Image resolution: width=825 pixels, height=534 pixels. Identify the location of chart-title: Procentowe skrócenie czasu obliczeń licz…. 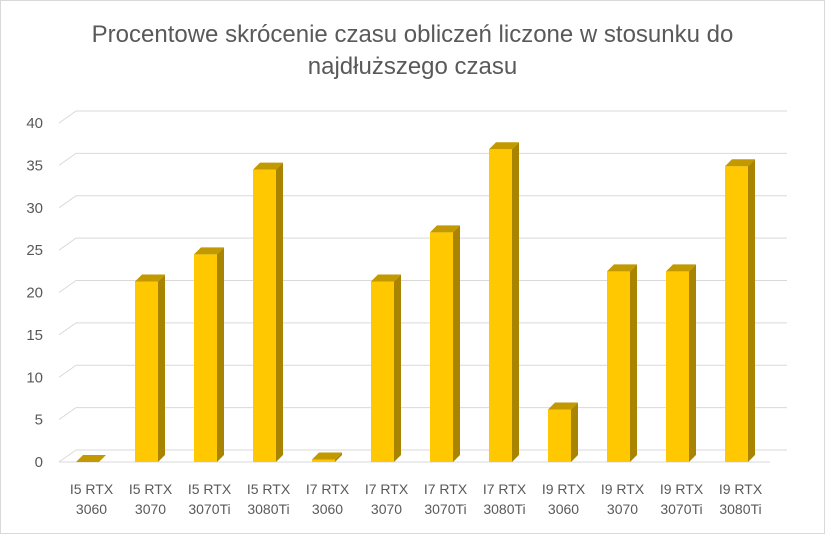
(412, 51).